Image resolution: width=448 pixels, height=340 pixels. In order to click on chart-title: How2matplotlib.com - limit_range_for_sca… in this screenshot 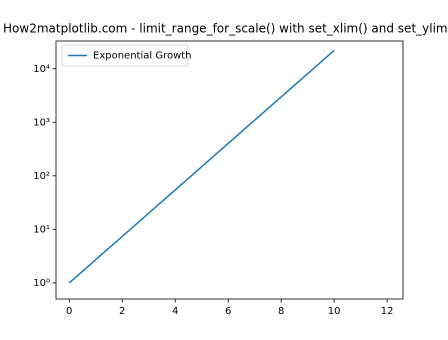, I will do `click(225, 29)`.